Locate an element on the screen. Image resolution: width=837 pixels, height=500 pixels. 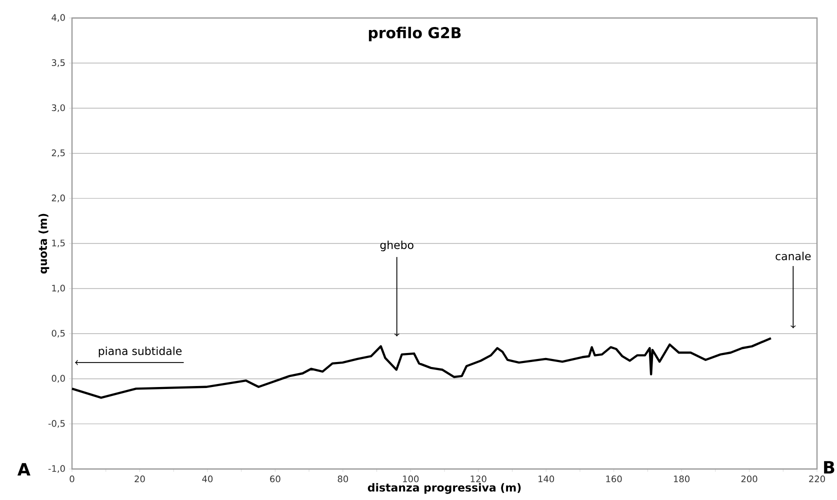
y-tick-label: 4,0 is located at coordinates (58, 18).